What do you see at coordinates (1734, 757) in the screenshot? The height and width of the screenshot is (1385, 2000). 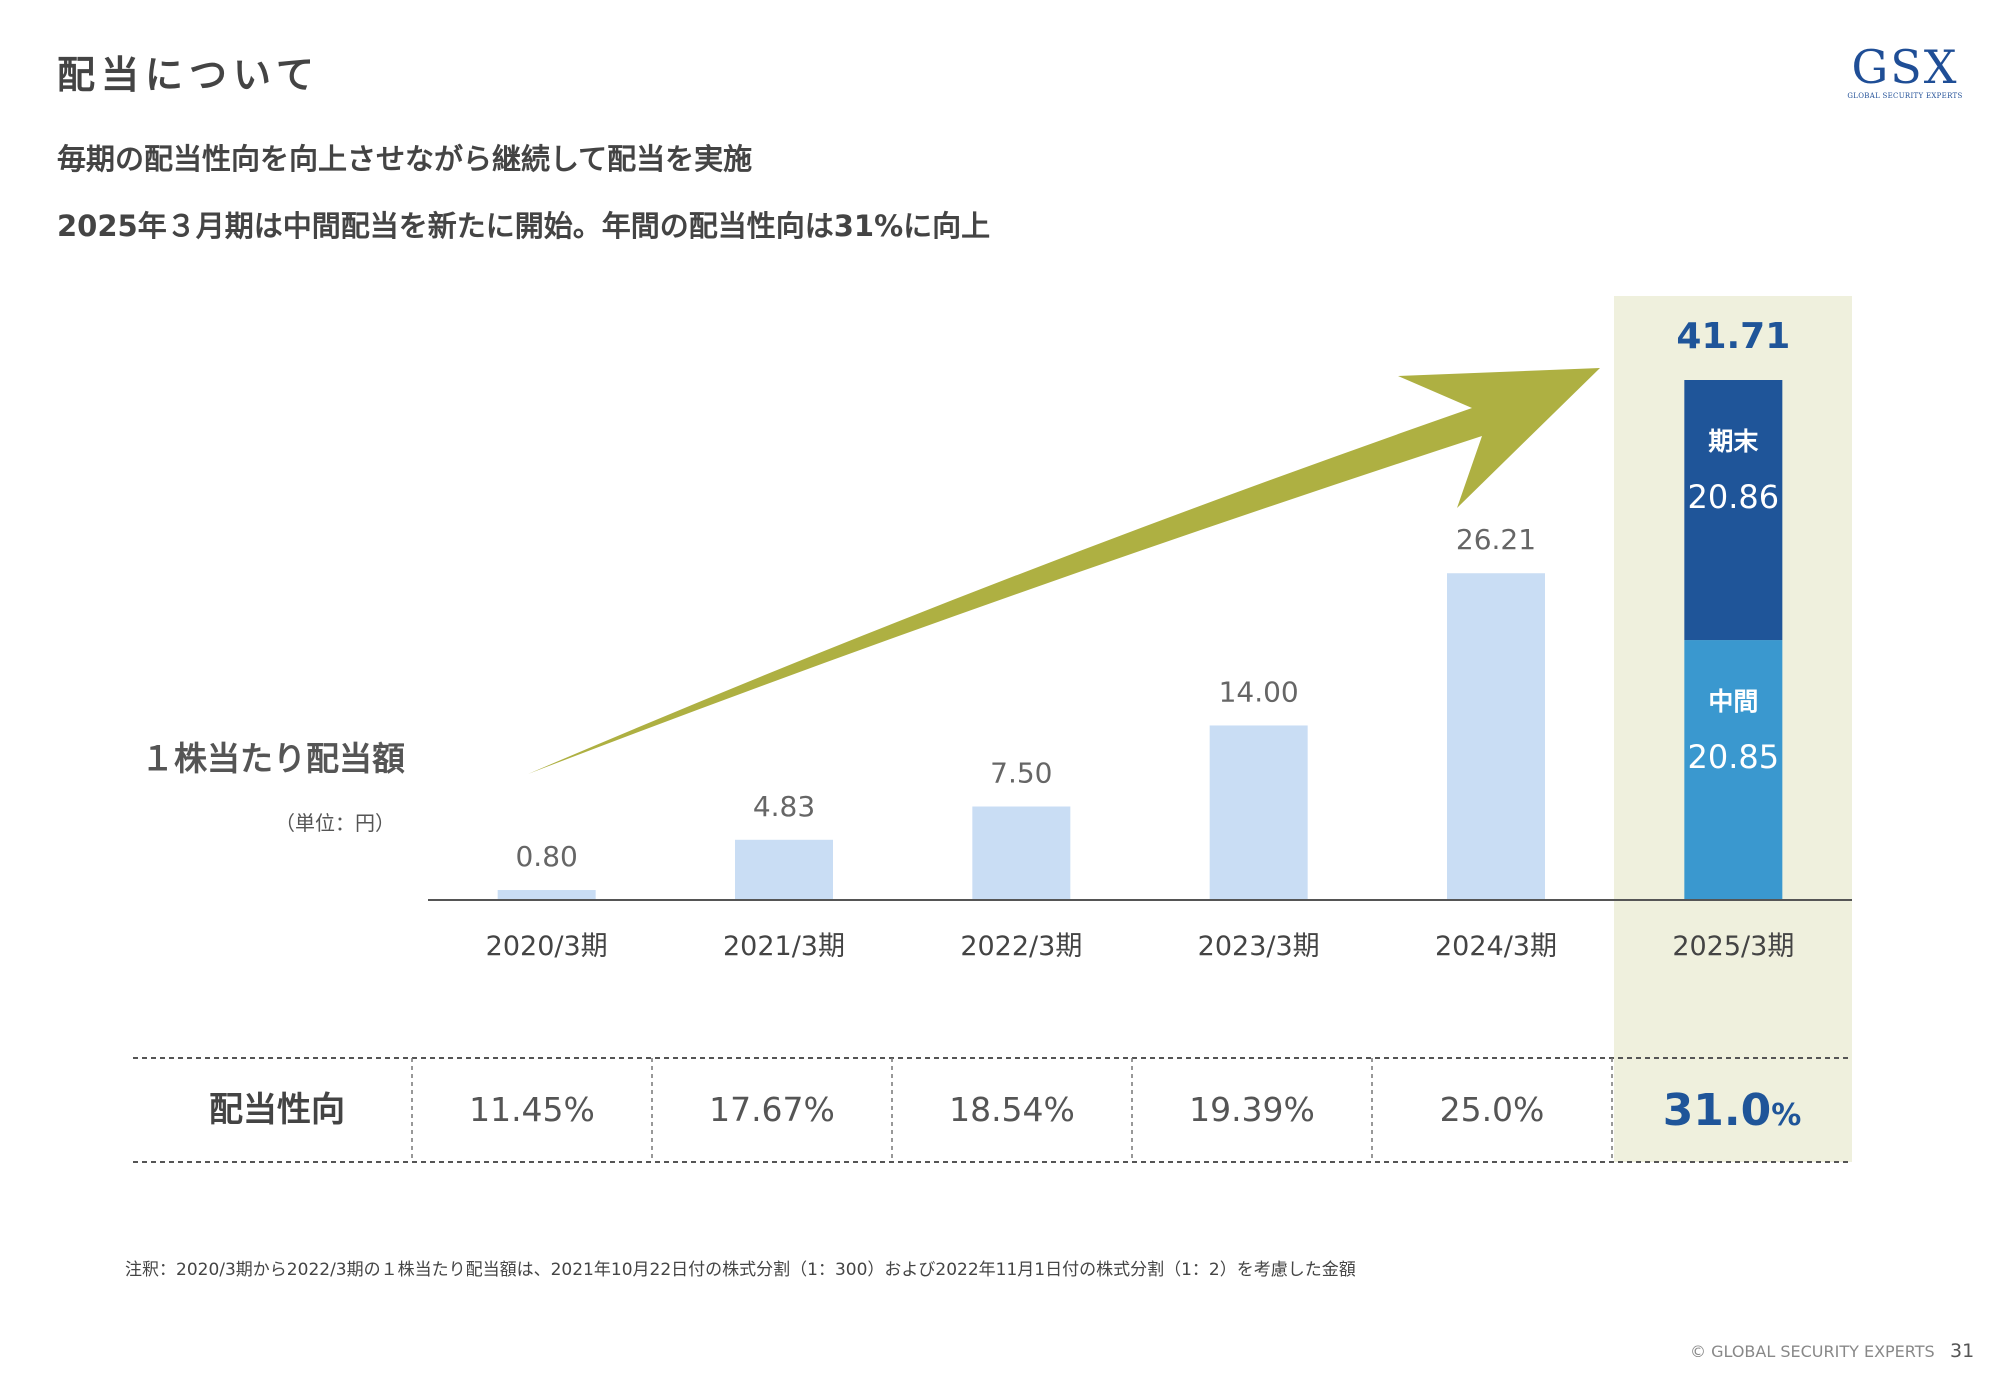 I see `segment-value-label: 20.85` at bounding box center [1734, 757].